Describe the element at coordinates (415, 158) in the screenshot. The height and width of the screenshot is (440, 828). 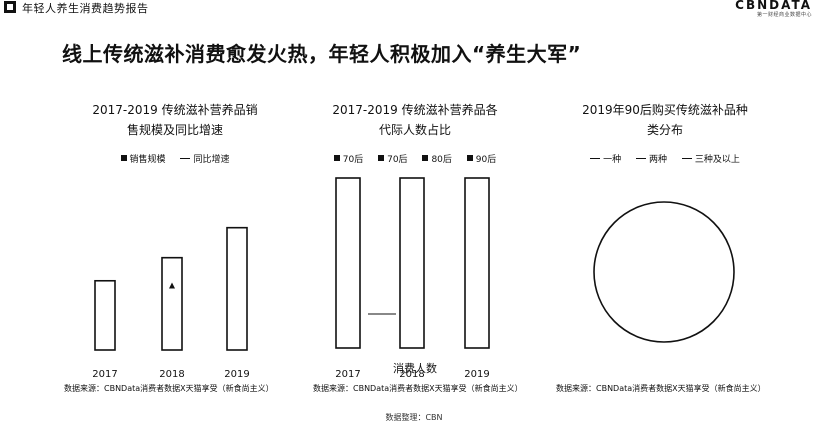
I see `chart-legend: 70后 70后 80后 90后` at that location.